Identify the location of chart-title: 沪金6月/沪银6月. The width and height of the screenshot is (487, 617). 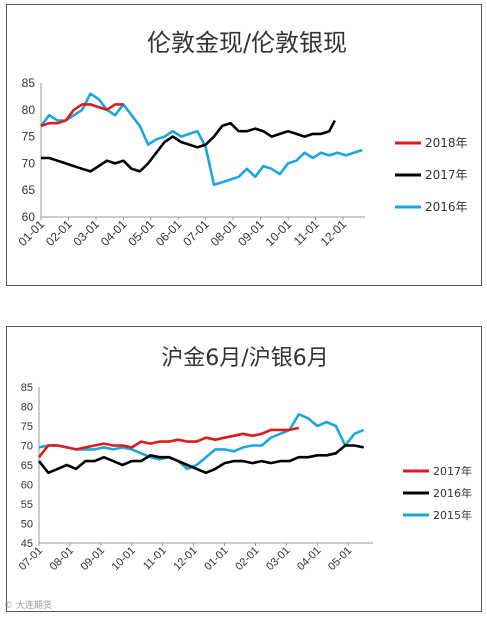
(244, 358).